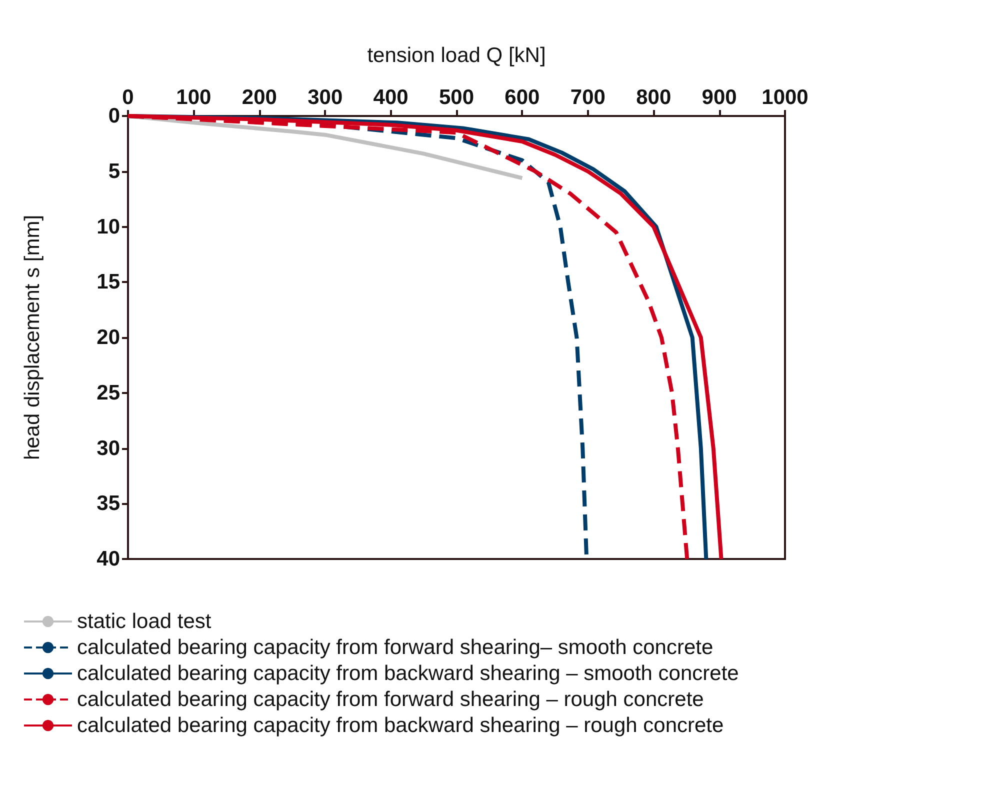 The width and height of the screenshot is (983, 793). I want to click on y-tick-label: 15, so click(108, 282).